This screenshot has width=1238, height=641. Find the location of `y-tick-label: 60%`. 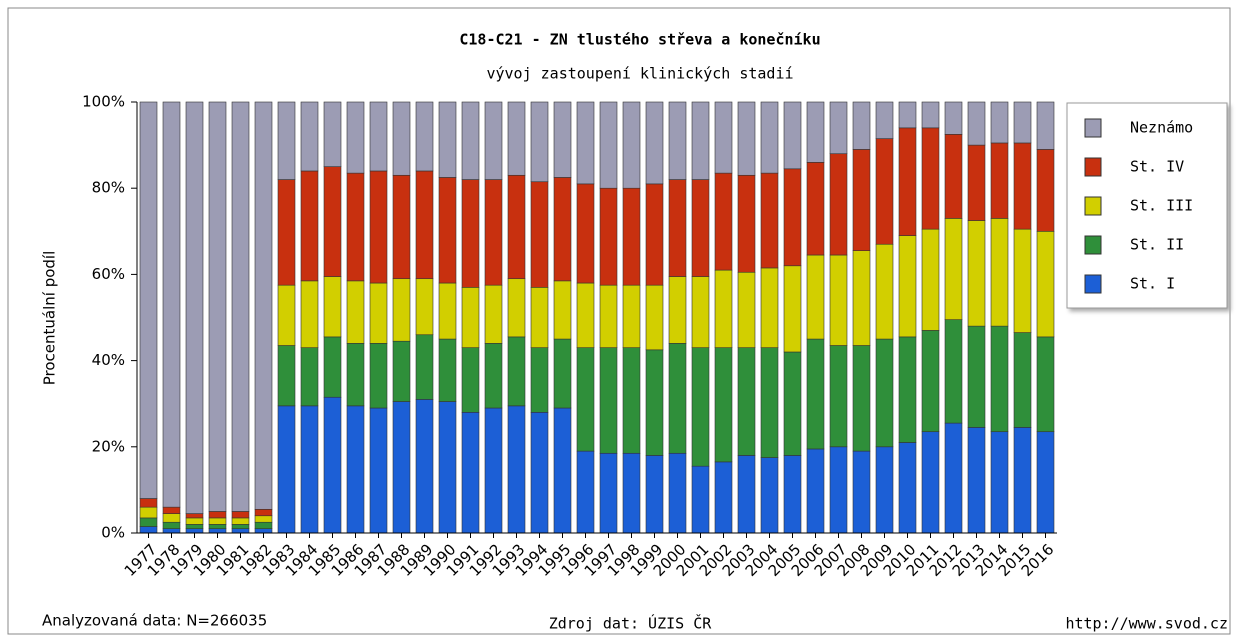

y-tick-label: 60% is located at coordinates (108, 274).